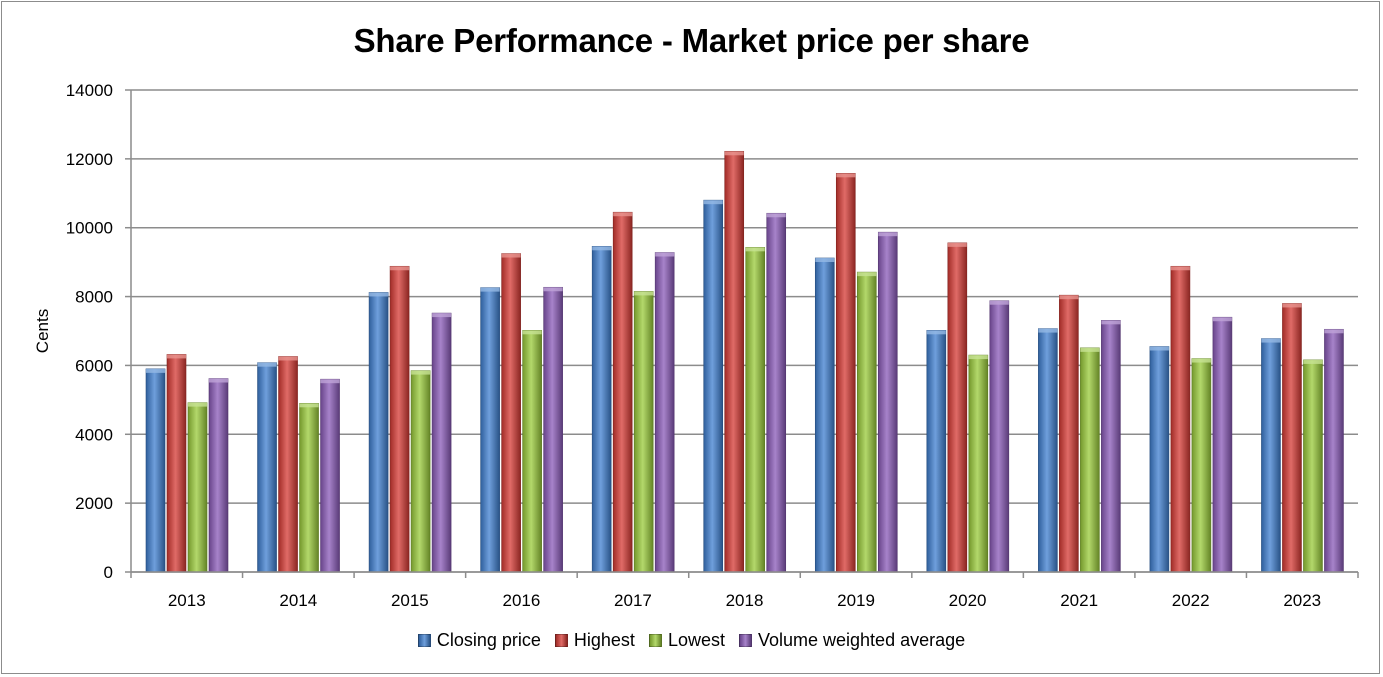 The width and height of the screenshot is (1383, 677). What do you see at coordinates (633, 600) in the screenshot?
I see `x-tick-label: 2017` at bounding box center [633, 600].